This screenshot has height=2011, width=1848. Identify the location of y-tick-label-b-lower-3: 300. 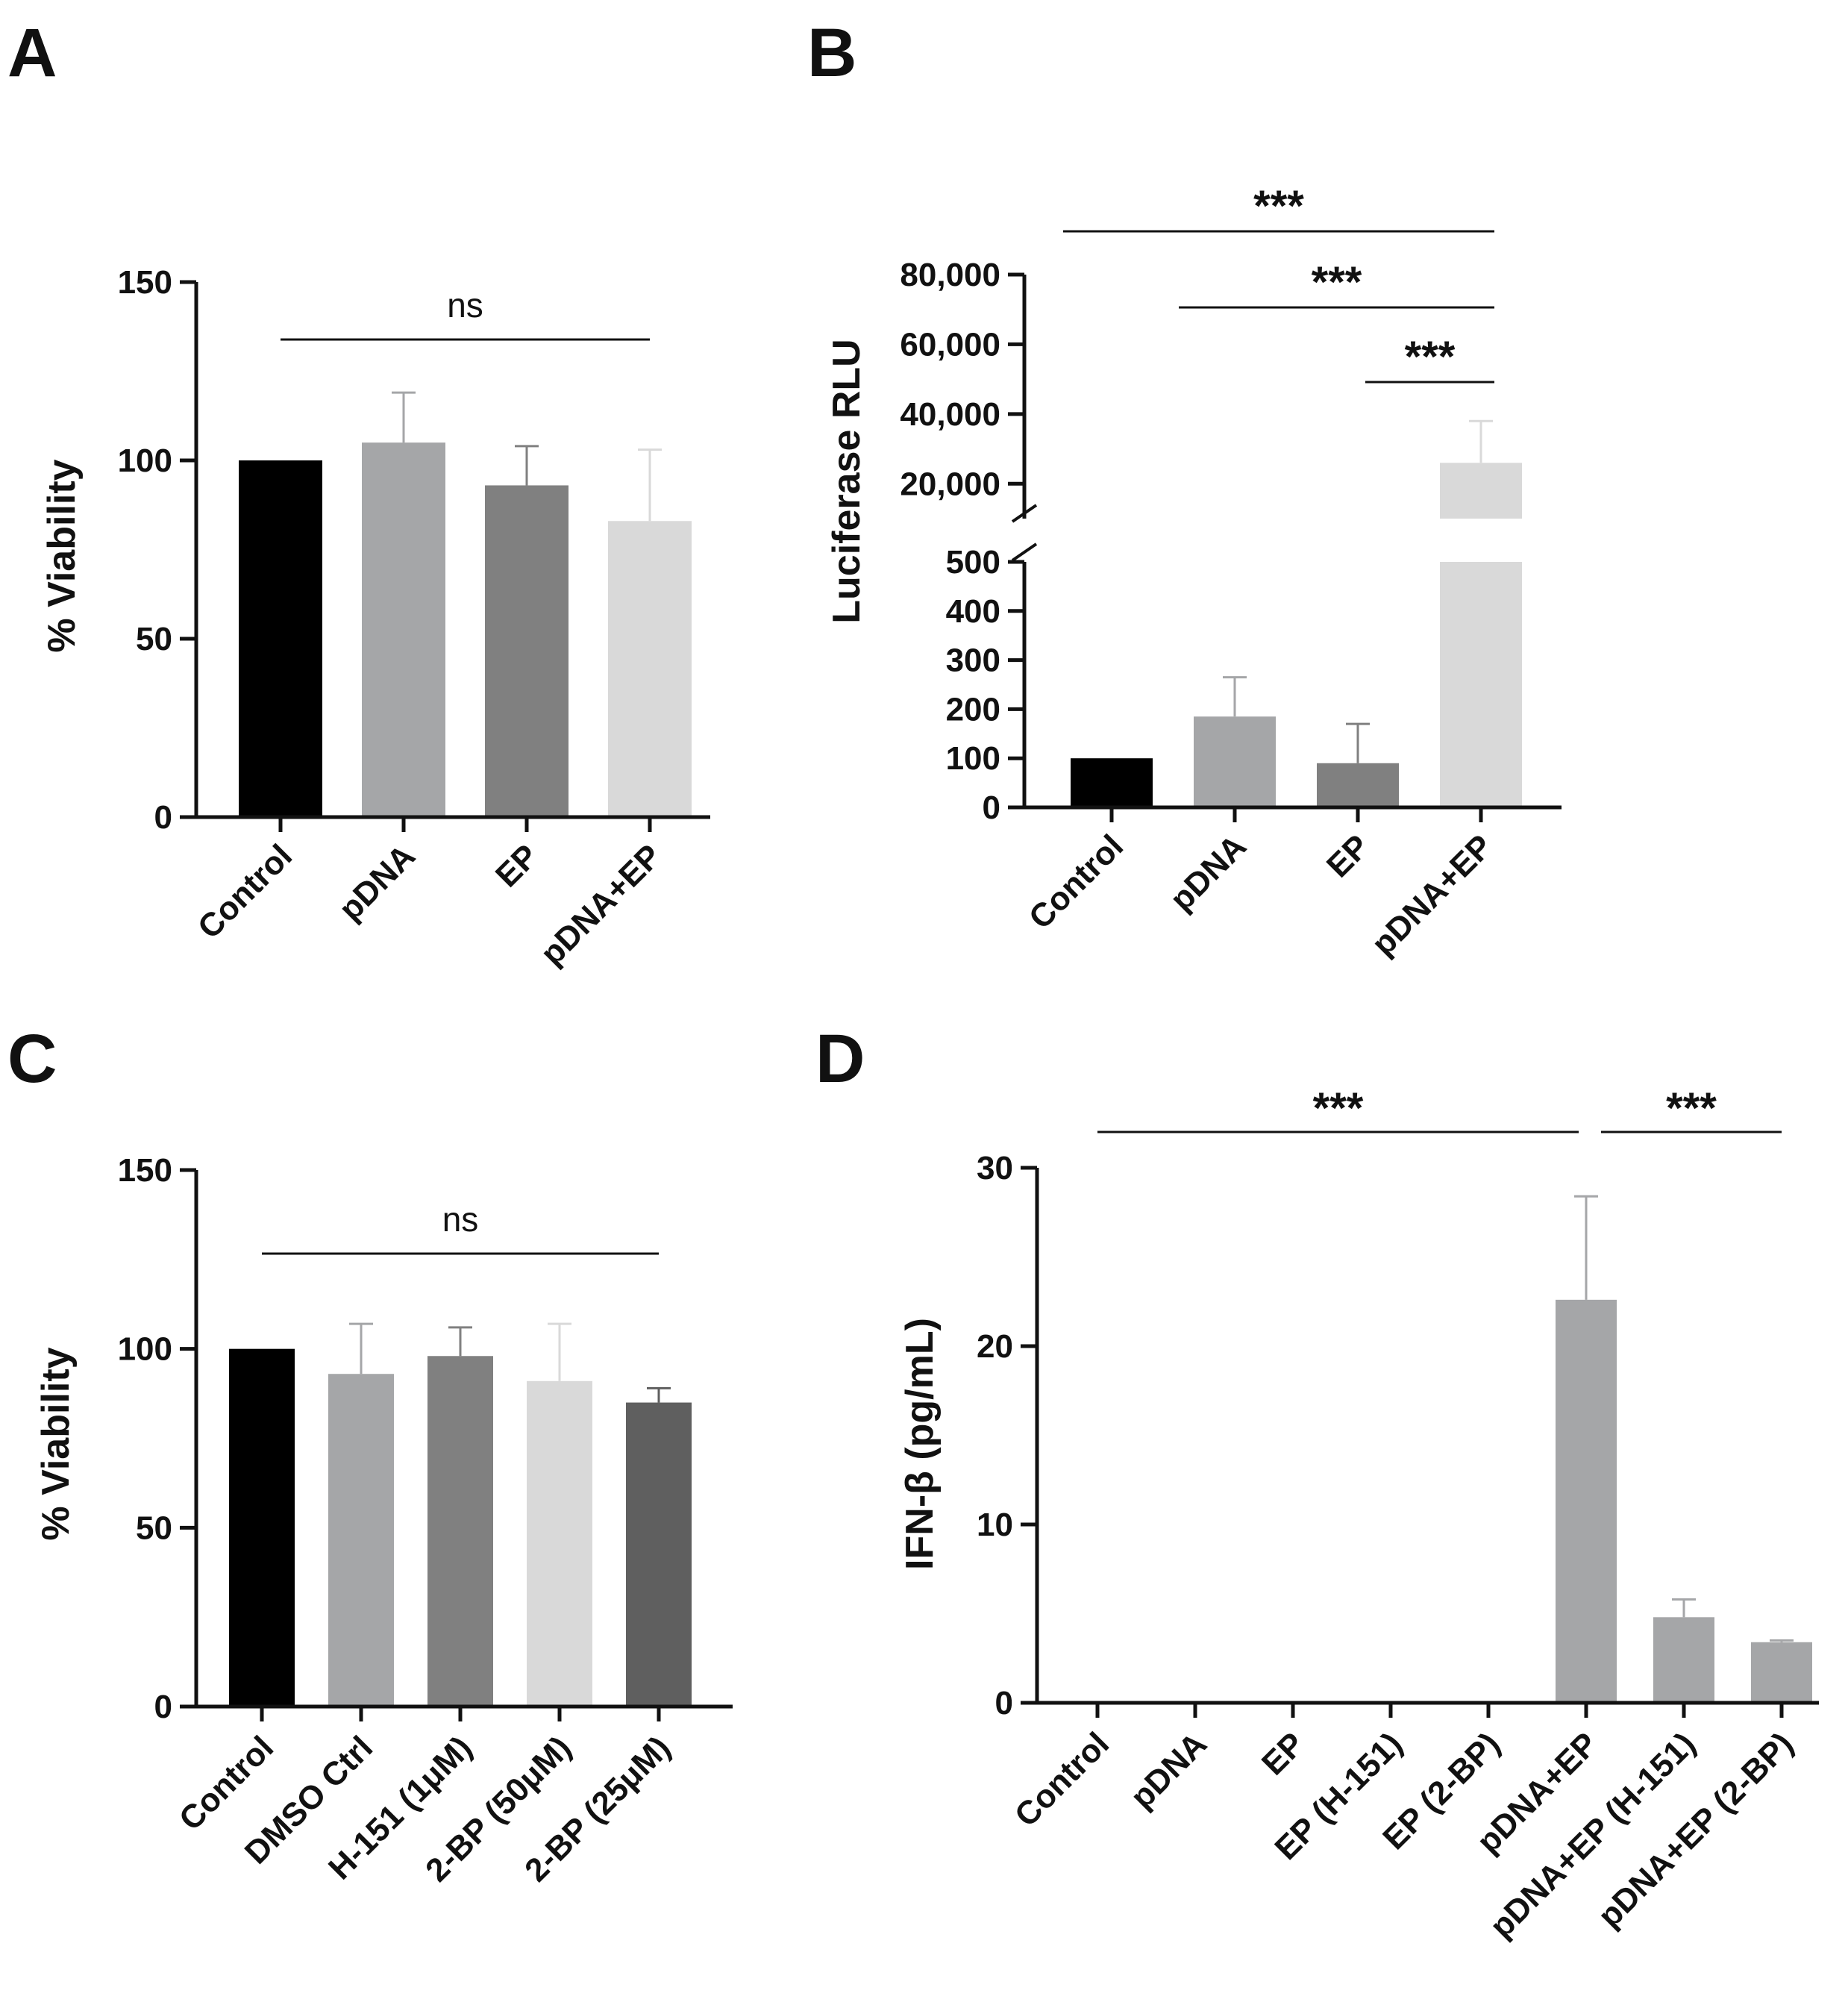
(973, 660).